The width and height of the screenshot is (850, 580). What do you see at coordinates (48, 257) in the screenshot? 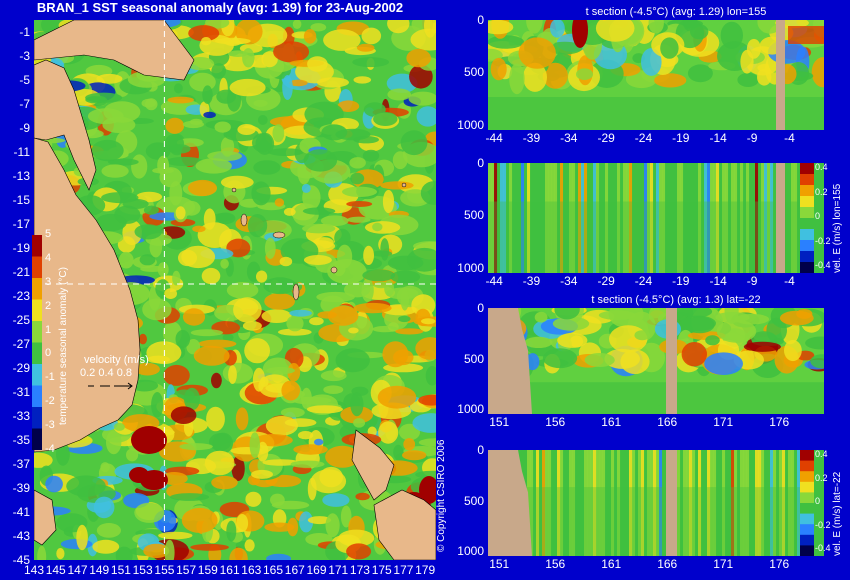
I see `colorbar-tick-label: 4` at bounding box center [48, 257].